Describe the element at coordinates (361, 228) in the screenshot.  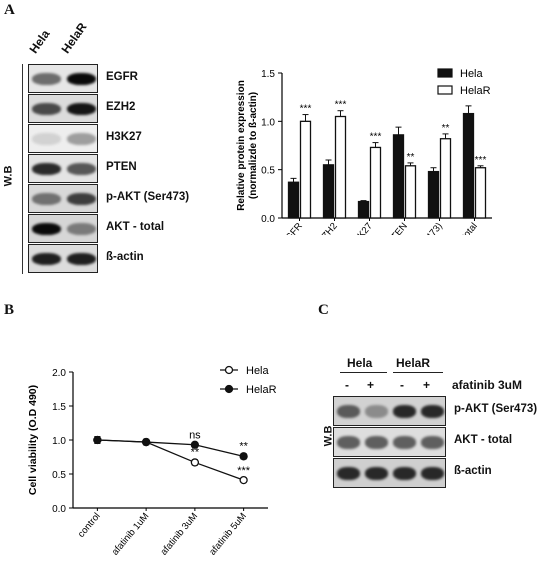
I see `bar-chart-x-tick-label: H3K27` at that location.